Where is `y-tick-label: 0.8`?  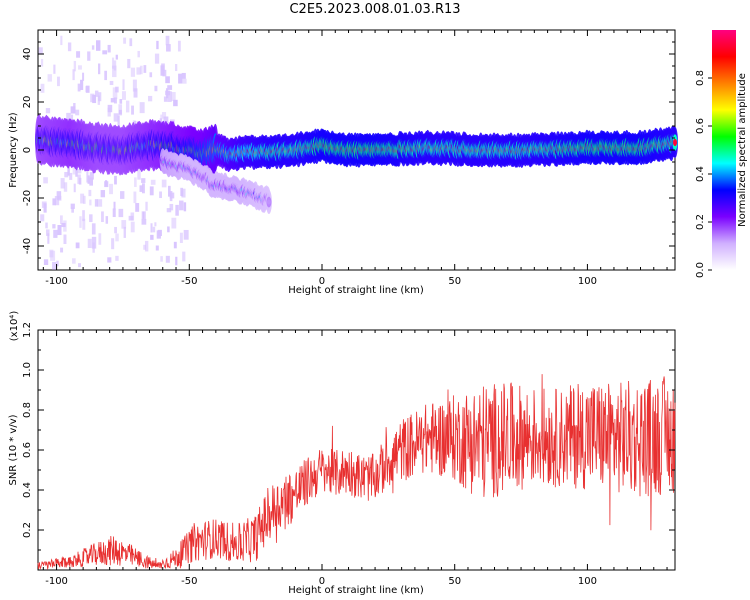
y-tick-label: 0.8 is located at coordinates (27, 410).